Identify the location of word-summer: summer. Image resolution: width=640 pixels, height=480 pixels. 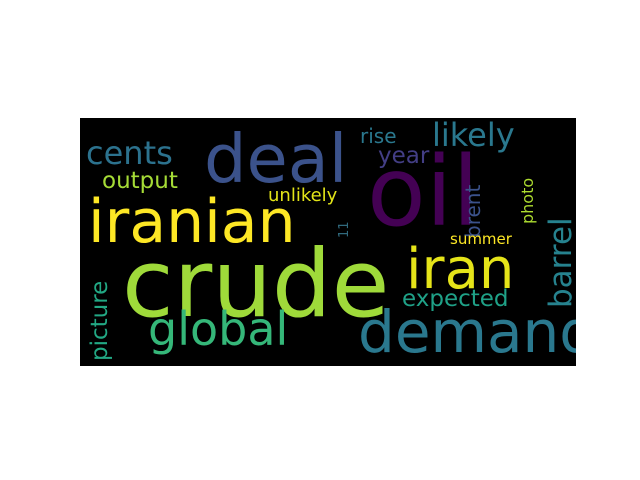
(481, 239).